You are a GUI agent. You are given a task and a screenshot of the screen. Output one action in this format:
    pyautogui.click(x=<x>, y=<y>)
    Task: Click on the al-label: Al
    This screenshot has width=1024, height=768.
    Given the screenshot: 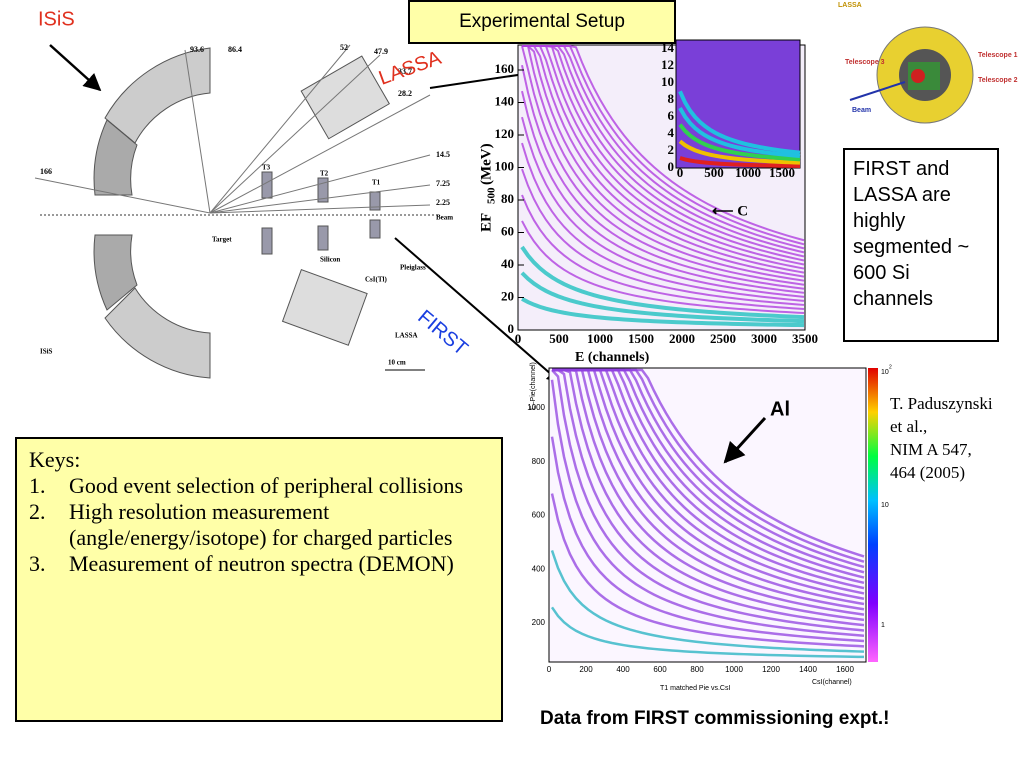 What is the action you would take?
    pyautogui.click(x=780, y=409)
    